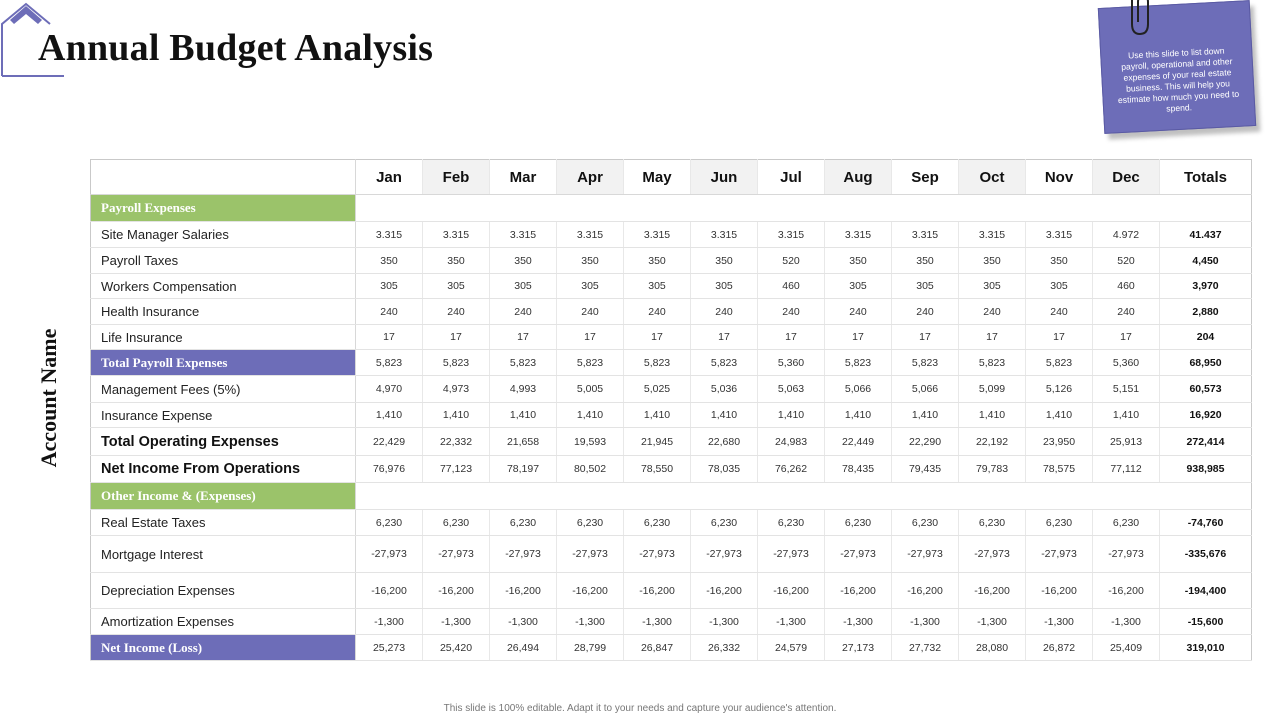  Describe the element at coordinates (389, 389) in the screenshot. I see `value-cell: 4,970` at that location.